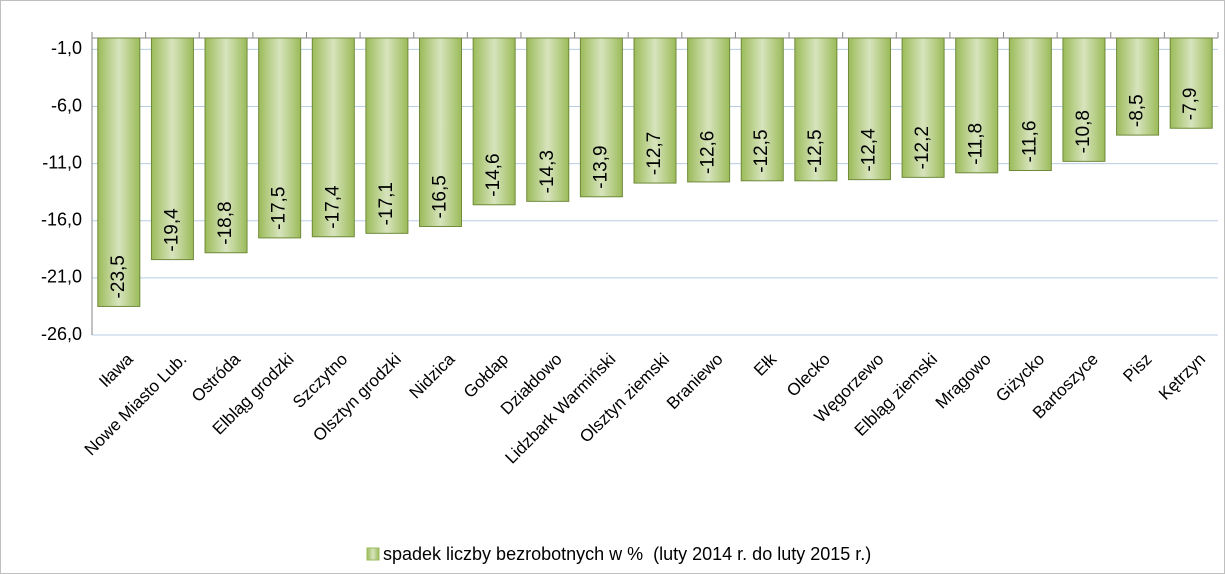  What do you see at coordinates (440, 196) in the screenshot?
I see `value-label: -16,5` at bounding box center [440, 196].